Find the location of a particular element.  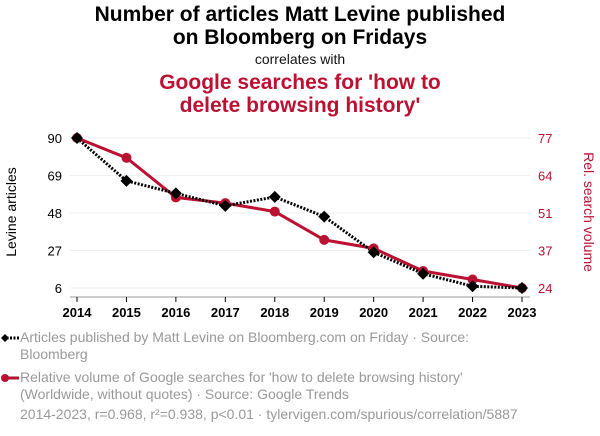

x-tick-label: 2023 is located at coordinates (522, 312).